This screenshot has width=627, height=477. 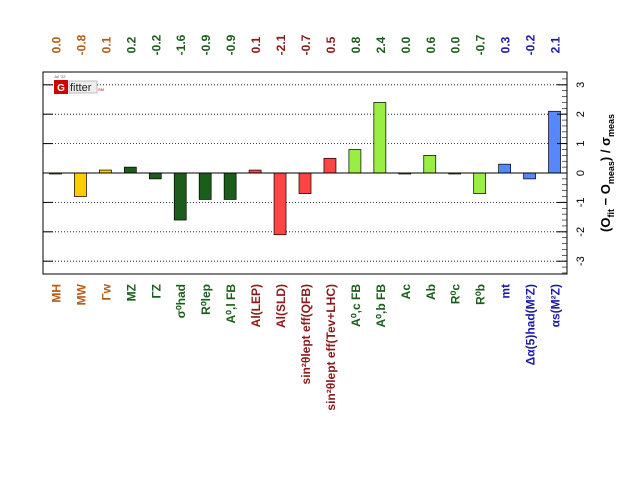 I want to click on svg-text: 0.8, so click(x=356, y=44).